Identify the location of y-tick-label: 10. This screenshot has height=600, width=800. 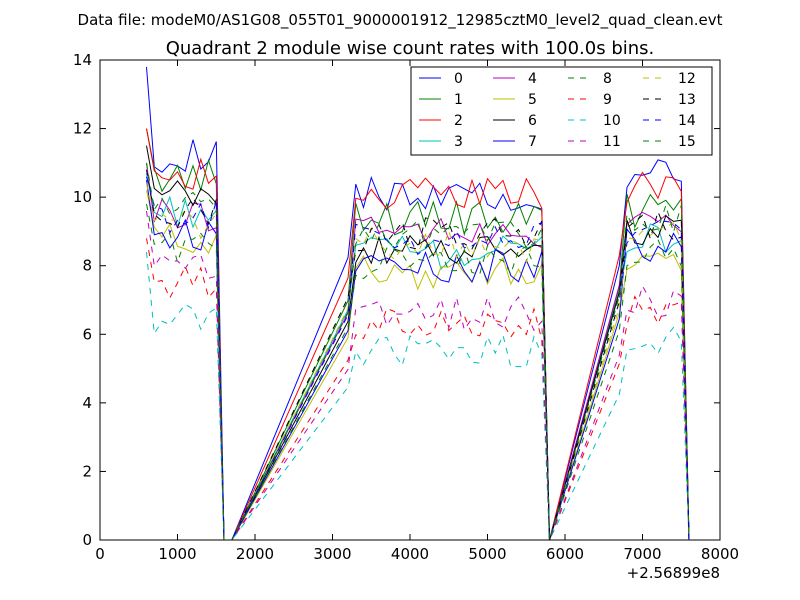
(82, 197).